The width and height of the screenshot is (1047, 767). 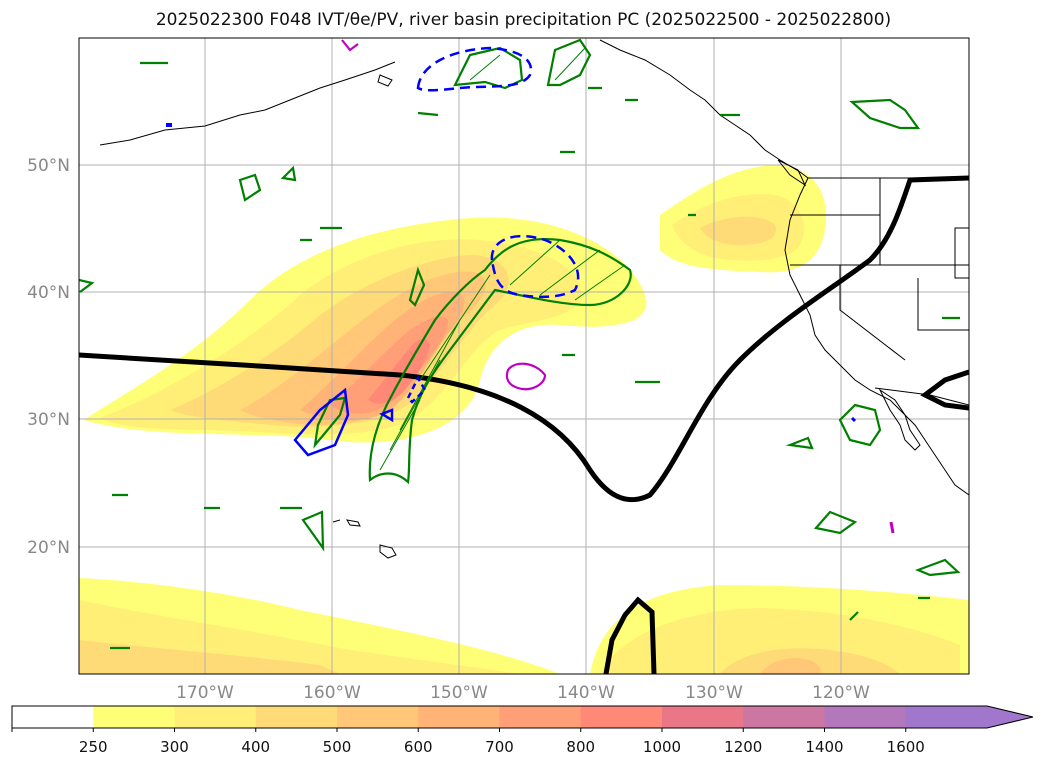 What do you see at coordinates (580, 747) in the screenshot?
I see `colorbar-tick-label: 800` at bounding box center [580, 747].